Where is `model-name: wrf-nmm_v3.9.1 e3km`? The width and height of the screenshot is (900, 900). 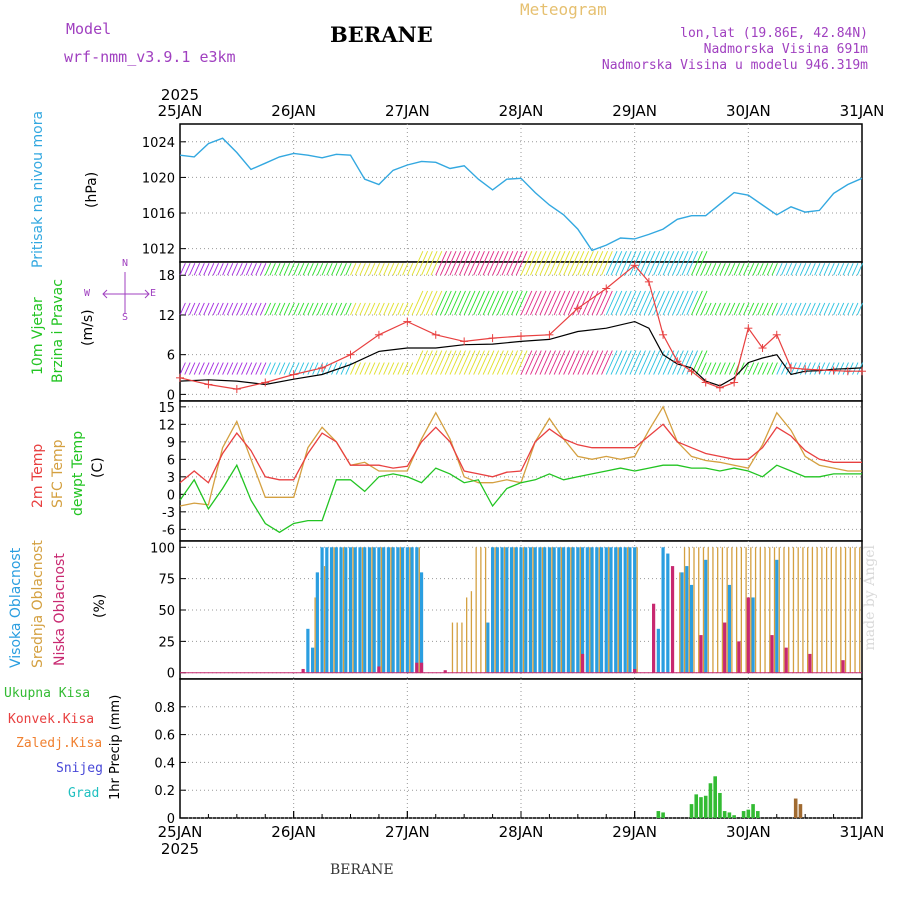
model-name: wrf-nmm_v3.9.1 e3km is located at coordinates (150, 57).